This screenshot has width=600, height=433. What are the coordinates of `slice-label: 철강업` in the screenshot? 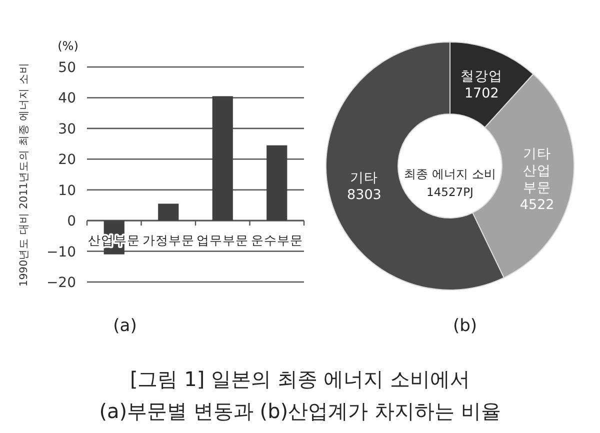 It's located at (481, 76).